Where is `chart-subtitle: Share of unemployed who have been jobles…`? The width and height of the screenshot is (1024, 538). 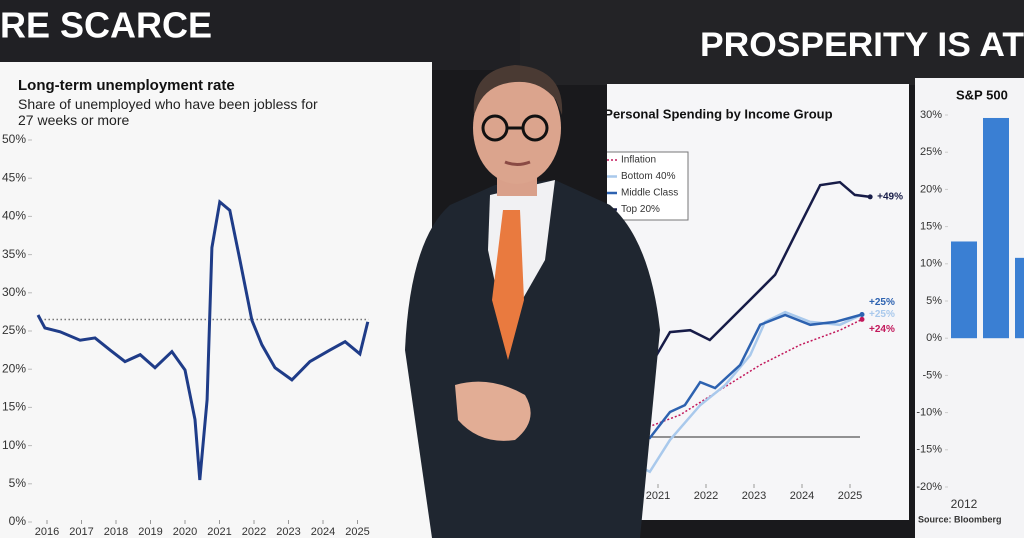
chart-subtitle: Share of unemployed who have been jobles… is located at coordinates (168, 112).